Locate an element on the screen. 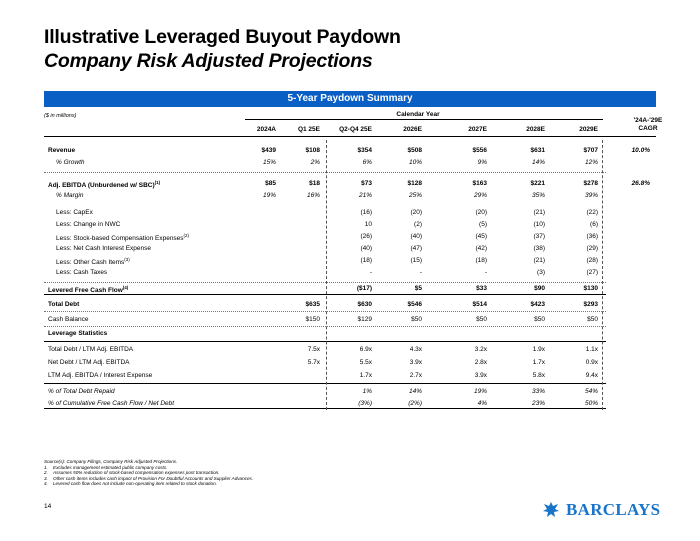 The width and height of the screenshot is (700, 541). calendar-year-header: Calendar Year is located at coordinates (418, 114).